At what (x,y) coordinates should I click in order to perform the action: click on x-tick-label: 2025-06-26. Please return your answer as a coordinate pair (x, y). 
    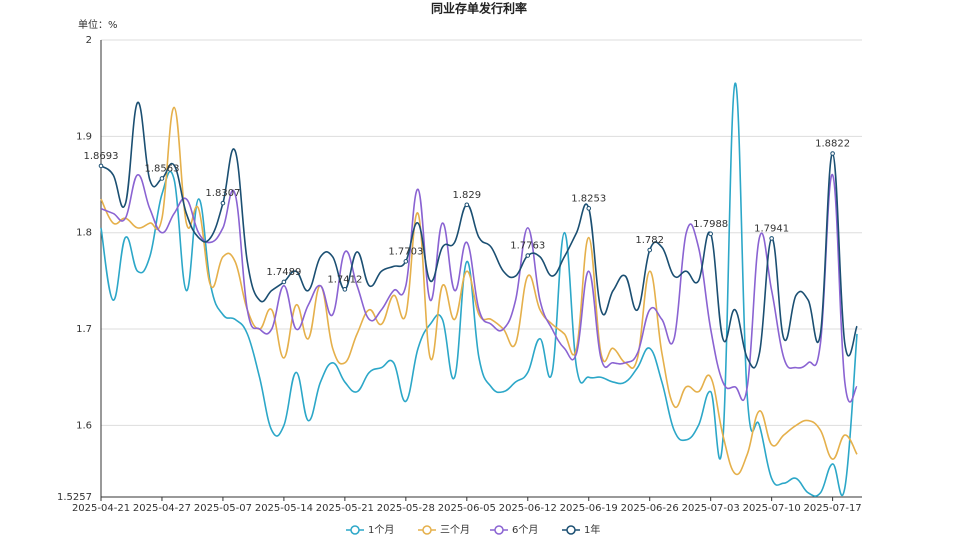
    Looking at the image, I should click on (650, 508).